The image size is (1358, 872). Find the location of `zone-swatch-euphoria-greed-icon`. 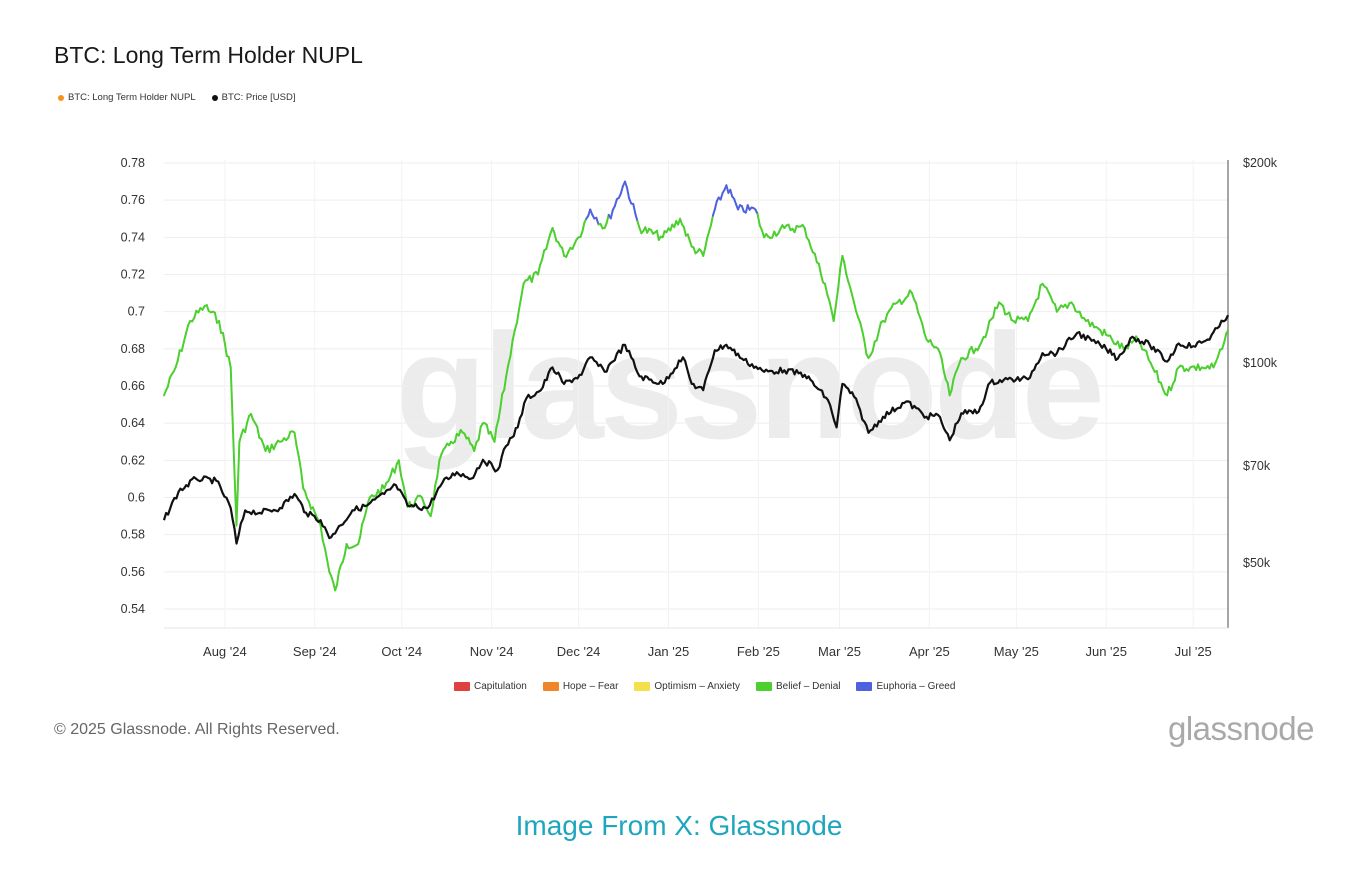

zone-swatch-euphoria-greed-icon is located at coordinates (864, 686).